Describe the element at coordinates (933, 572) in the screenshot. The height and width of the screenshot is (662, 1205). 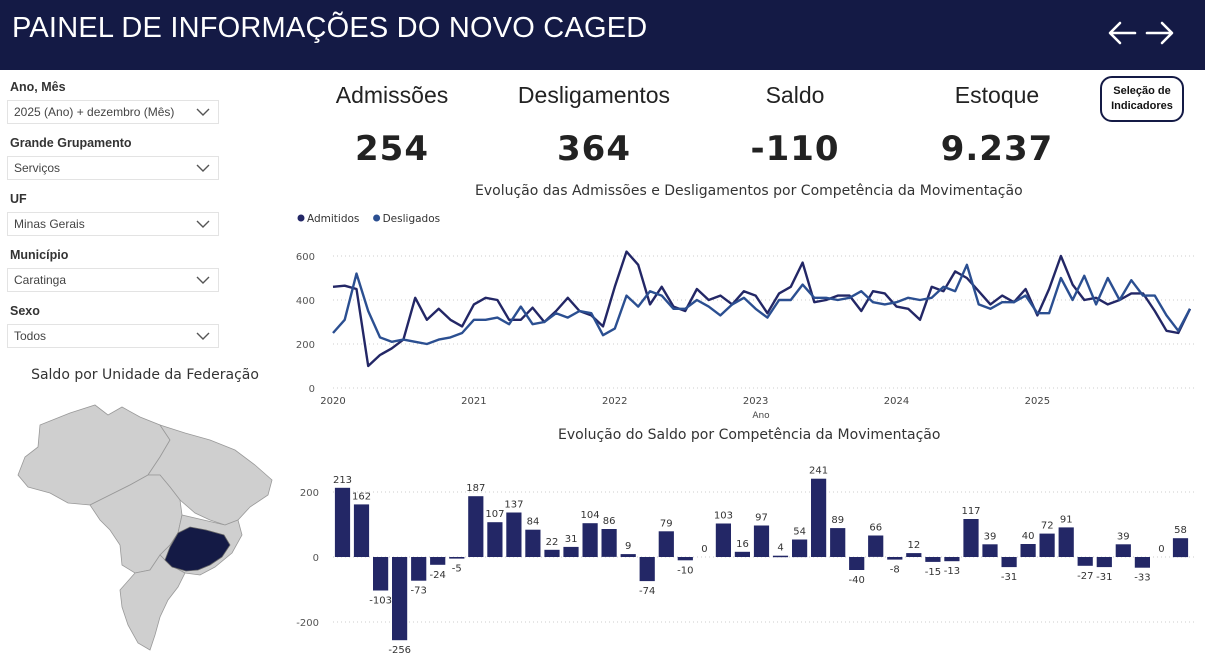
I see `bar-data-label: -15` at that location.